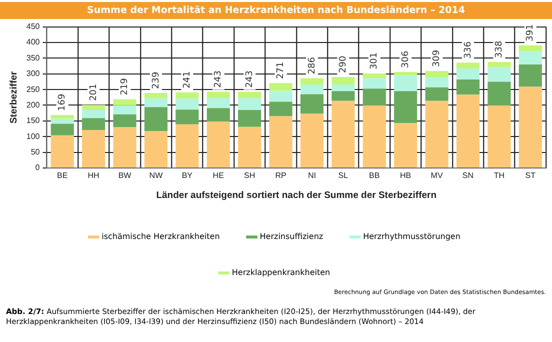 This screenshot has width=552, height=342. Describe the element at coordinates (250, 175) in the screenshot. I see `x-tick-label: SH` at that location.